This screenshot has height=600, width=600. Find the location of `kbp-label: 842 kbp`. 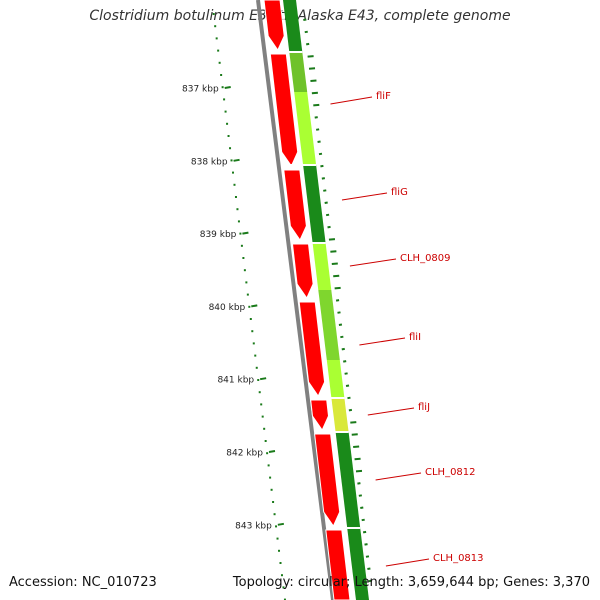

kbp-label: 842 kbp is located at coordinates (244, 454).